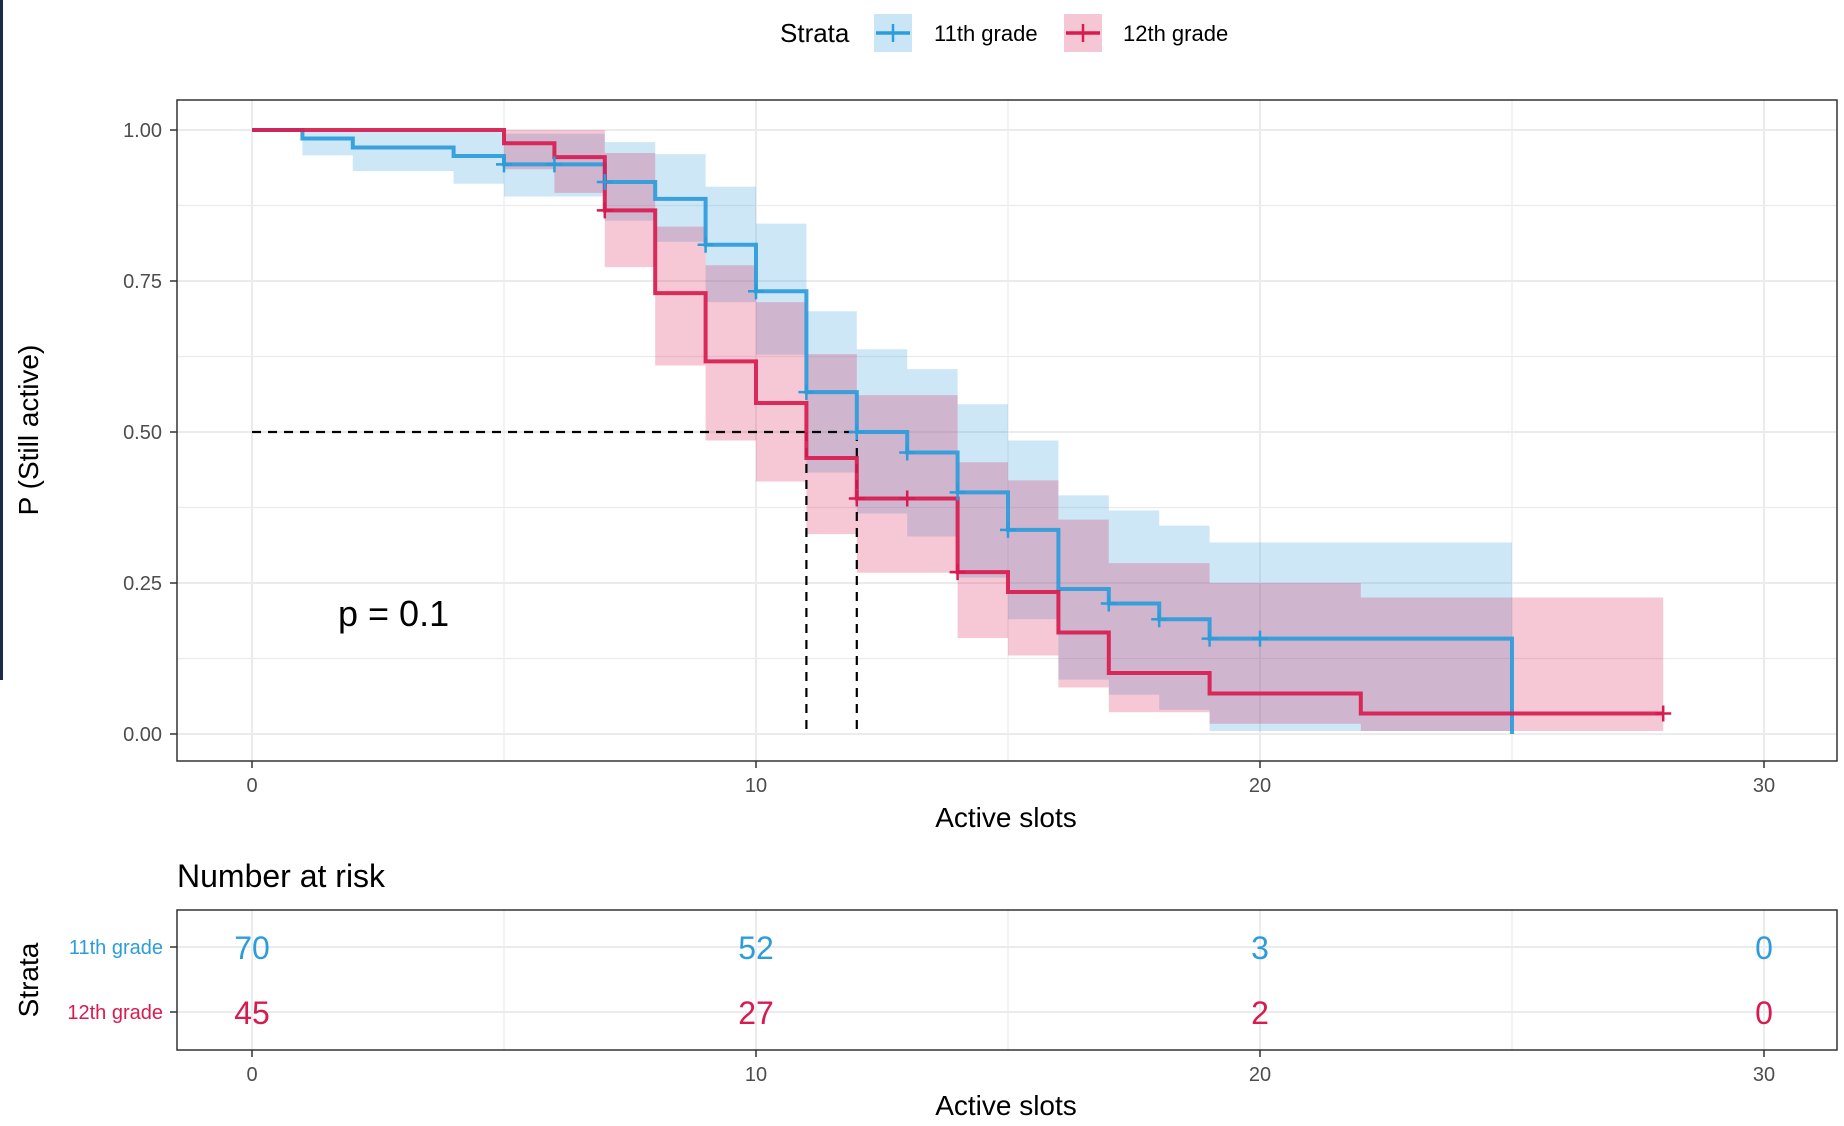  What do you see at coordinates (756, 786) in the screenshot?
I see `x-tick-label: 10` at bounding box center [756, 786].